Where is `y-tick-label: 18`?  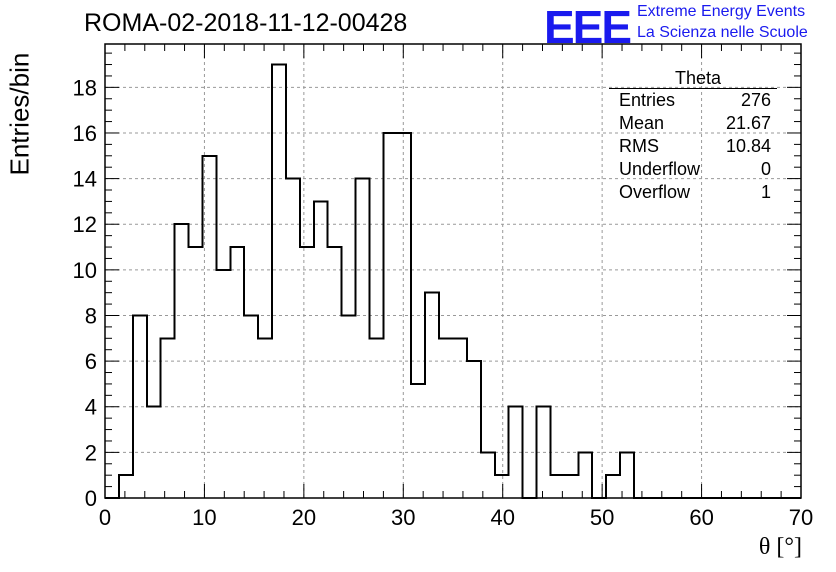
y-tick-label: 18 is located at coordinates (85, 87).